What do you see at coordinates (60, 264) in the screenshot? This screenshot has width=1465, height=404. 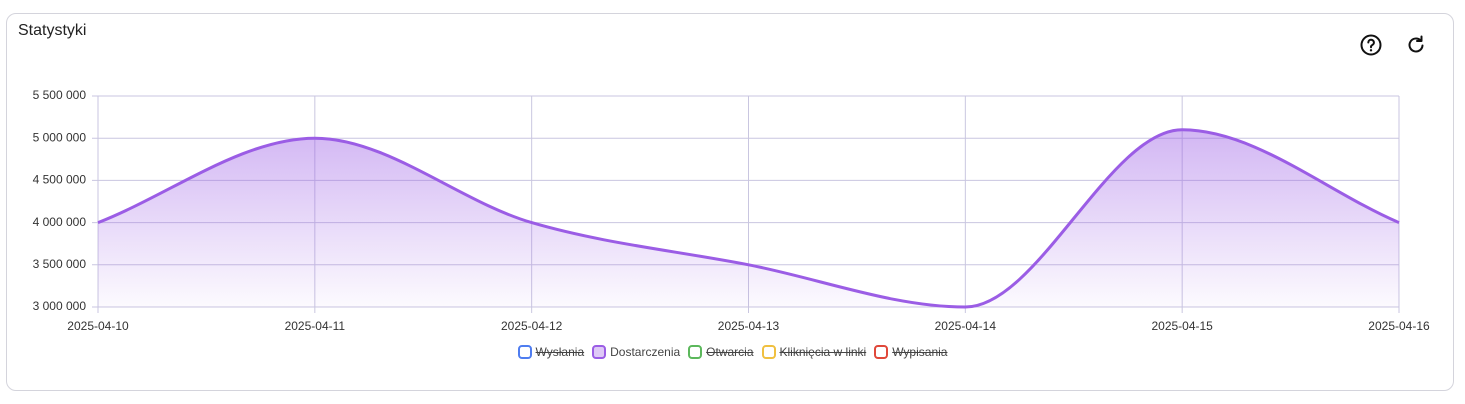 I see `y-tick-label: 3 500 000` at bounding box center [60, 264].